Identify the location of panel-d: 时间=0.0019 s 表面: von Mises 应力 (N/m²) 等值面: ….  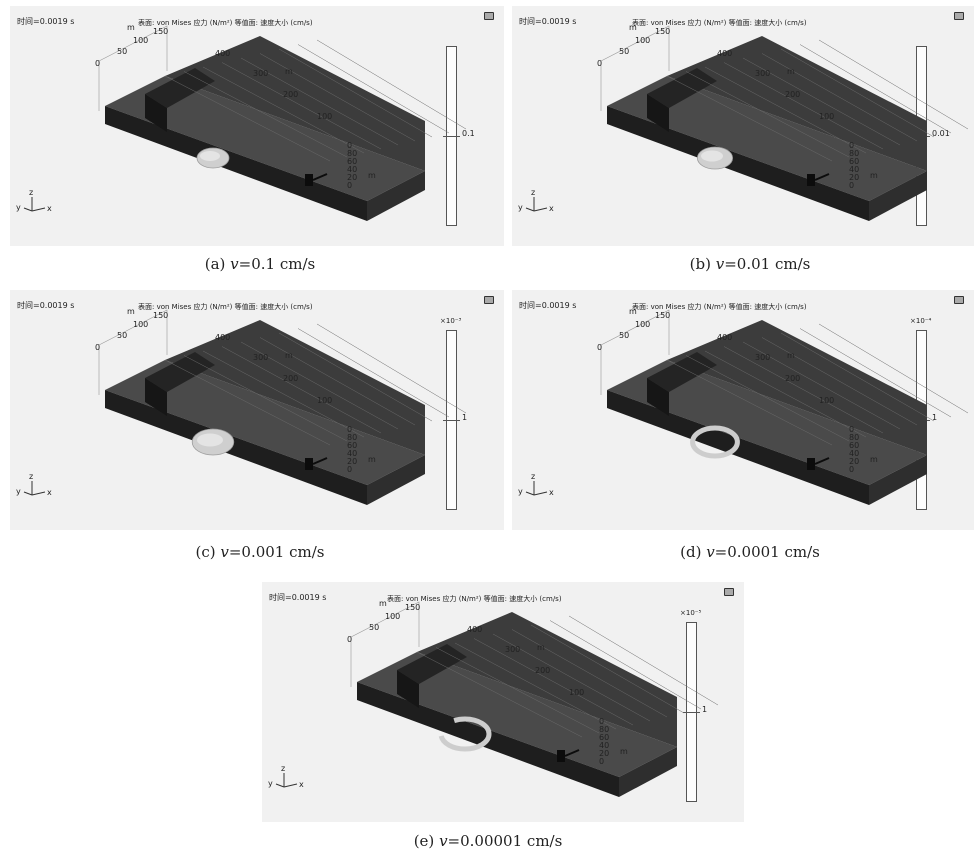
(743, 410).